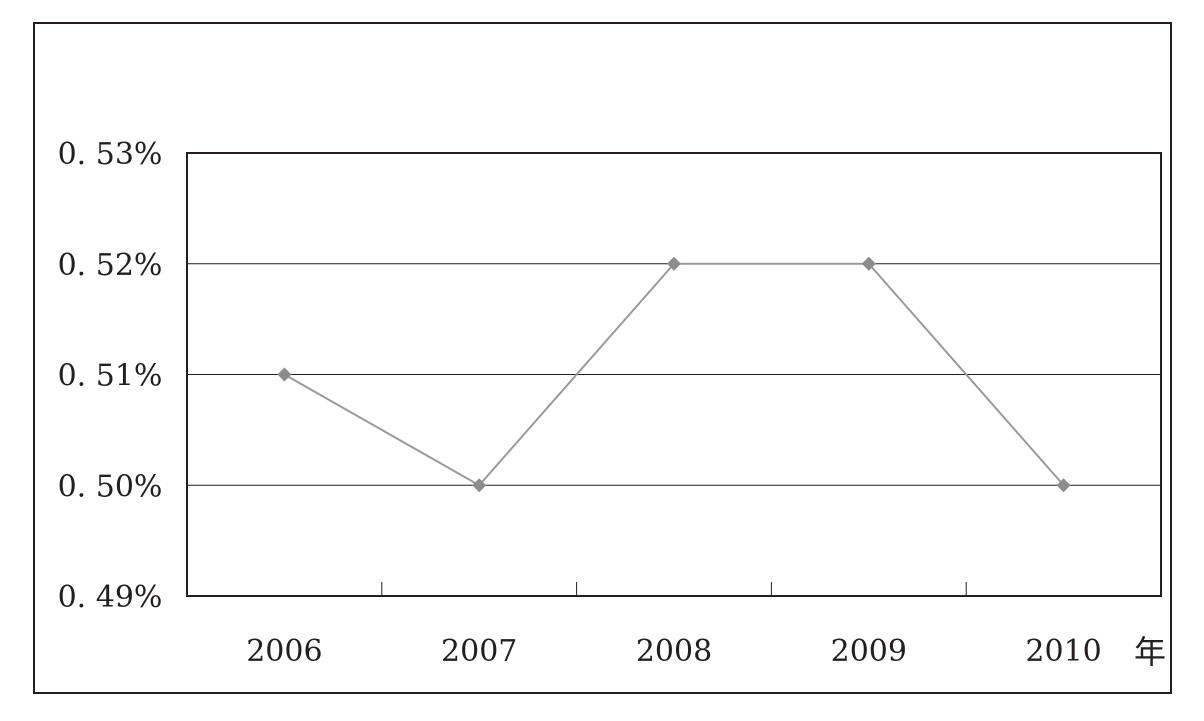  I want to click on x-tick-label-2006: 2006, so click(284, 651).